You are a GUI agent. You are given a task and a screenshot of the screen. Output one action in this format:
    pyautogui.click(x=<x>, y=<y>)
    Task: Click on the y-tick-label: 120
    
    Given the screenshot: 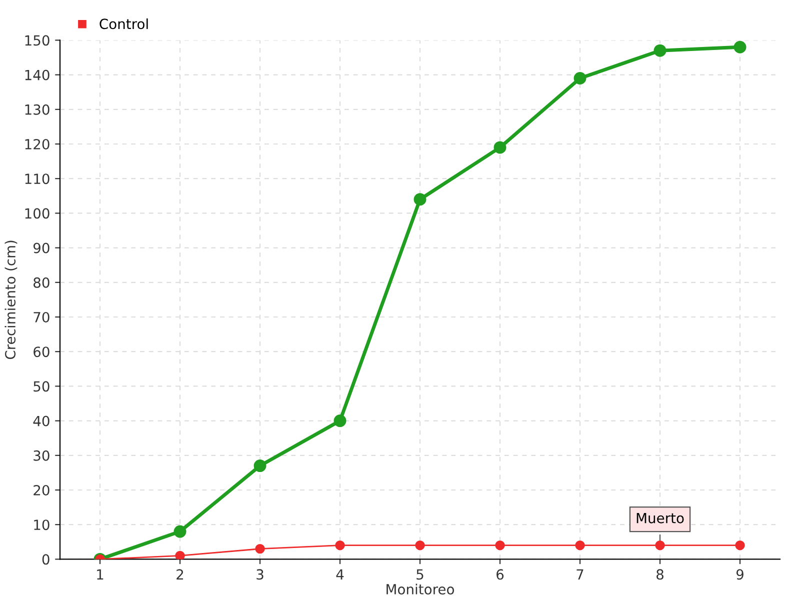 What is the action you would take?
    pyautogui.click(x=37, y=144)
    